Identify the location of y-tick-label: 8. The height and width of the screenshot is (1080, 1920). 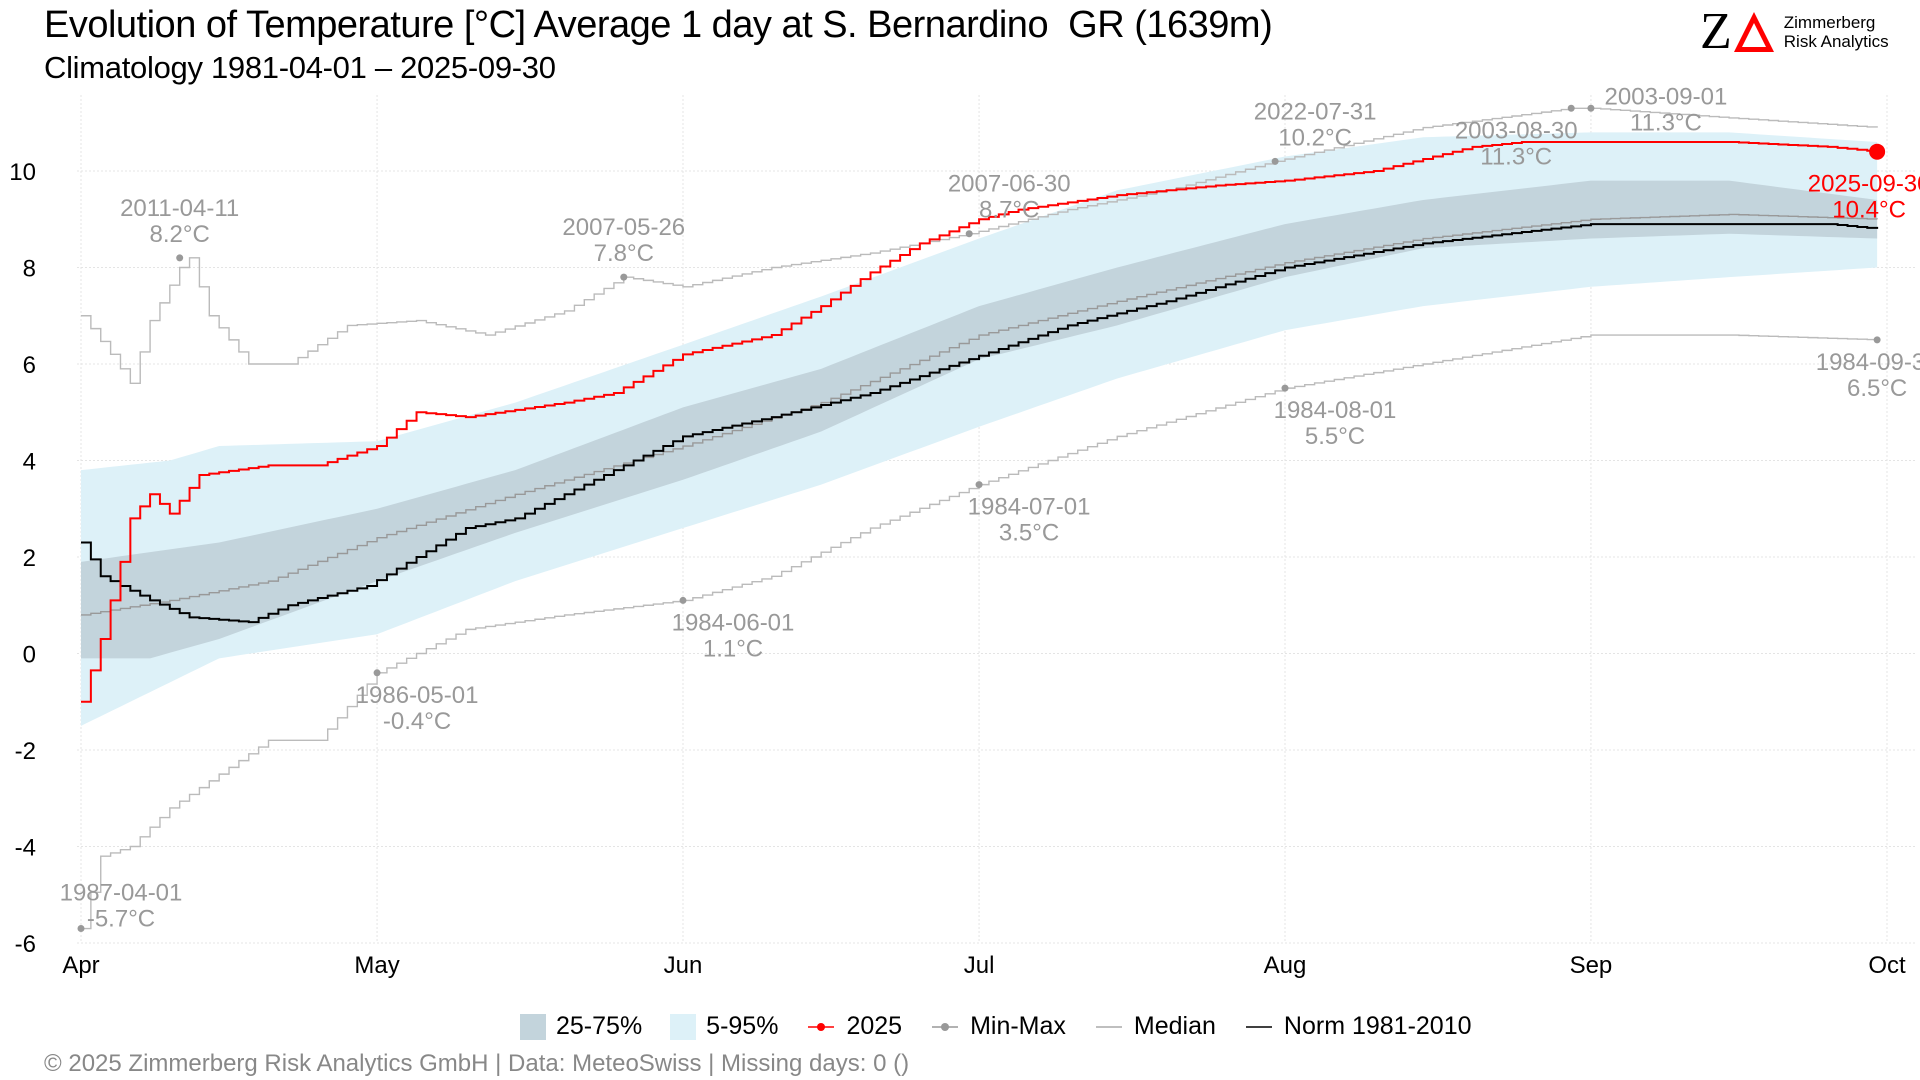
(29, 269).